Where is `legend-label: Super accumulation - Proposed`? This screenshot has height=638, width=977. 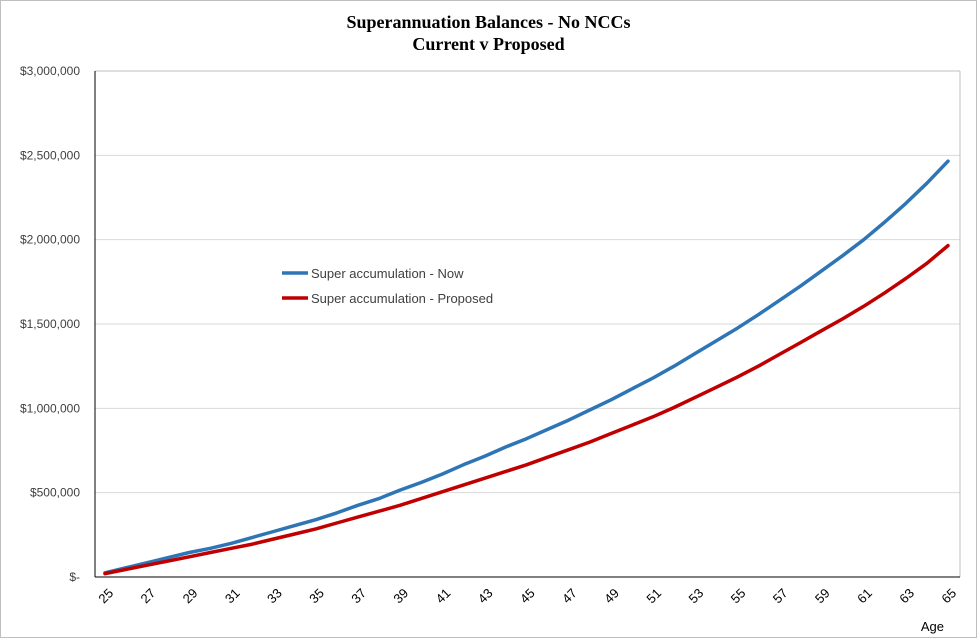 legend-label: Super accumulation - Proposed is located at coordinates (402, 298).